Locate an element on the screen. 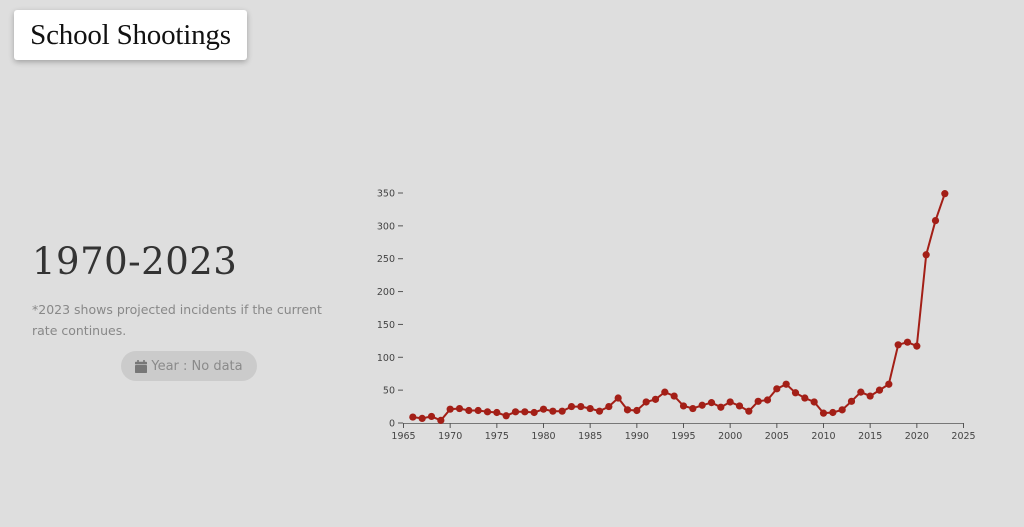 The width and height of the screenshot is (1024, 527). page-title: School Shootings is located at coordinates (130, 34).